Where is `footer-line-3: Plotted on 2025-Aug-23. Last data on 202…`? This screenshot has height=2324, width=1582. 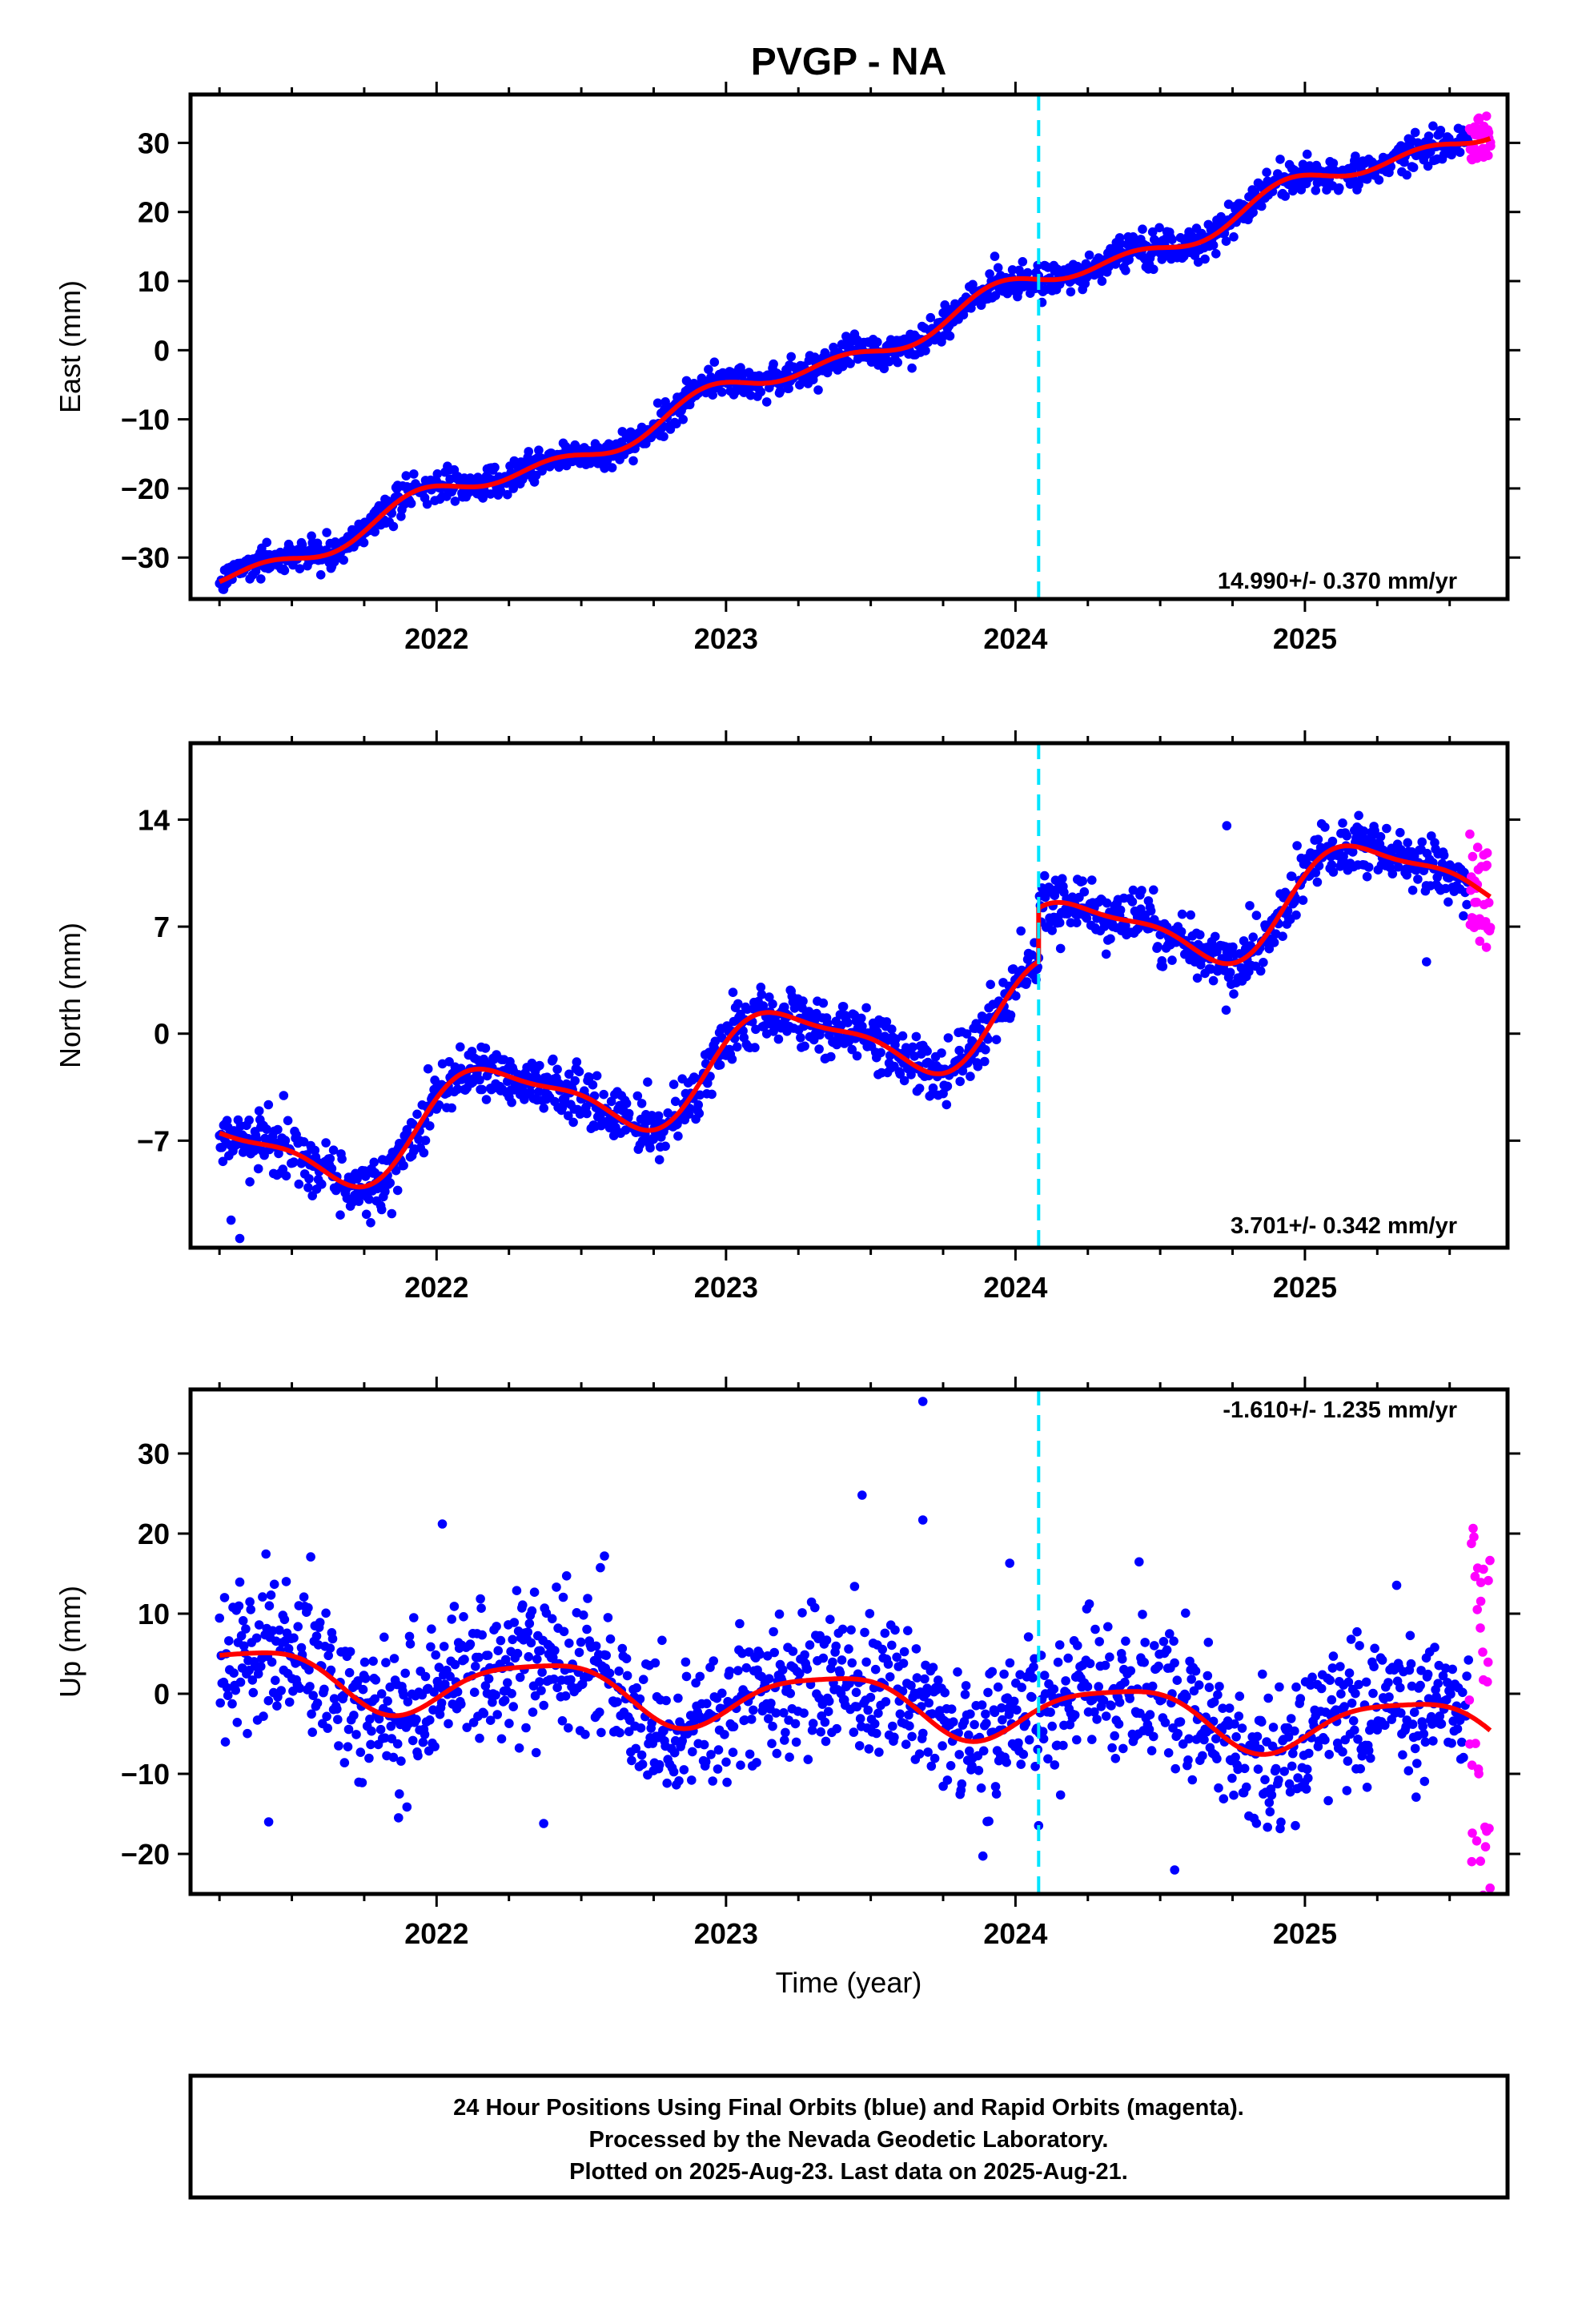 footer-line-3: Plotted on 2025-Aug-23. Last data on 202… is located at coordinates (848, 2172).